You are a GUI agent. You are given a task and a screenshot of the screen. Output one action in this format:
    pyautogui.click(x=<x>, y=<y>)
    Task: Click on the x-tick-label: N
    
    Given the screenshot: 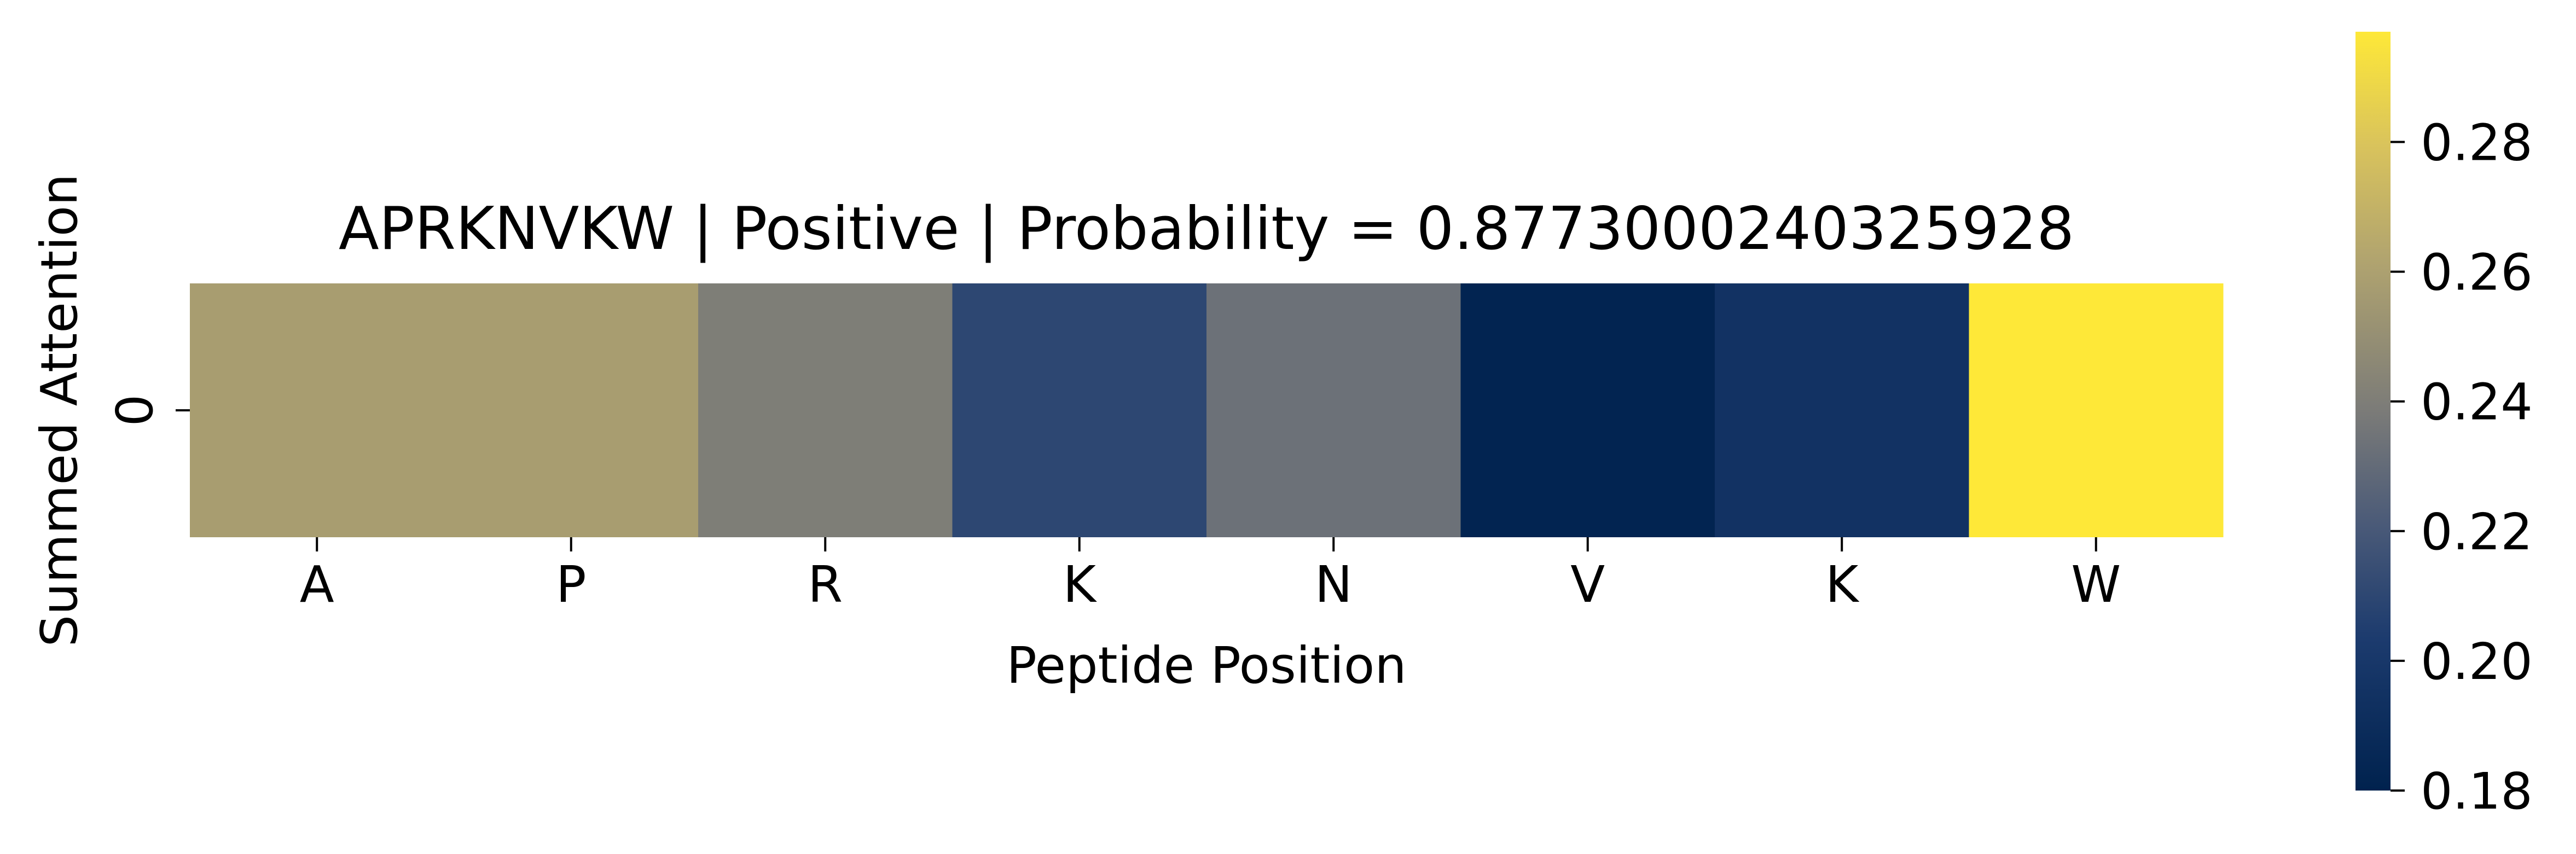 What is the action you would take?
    pyautogui.click(x=1334, y=584)
    